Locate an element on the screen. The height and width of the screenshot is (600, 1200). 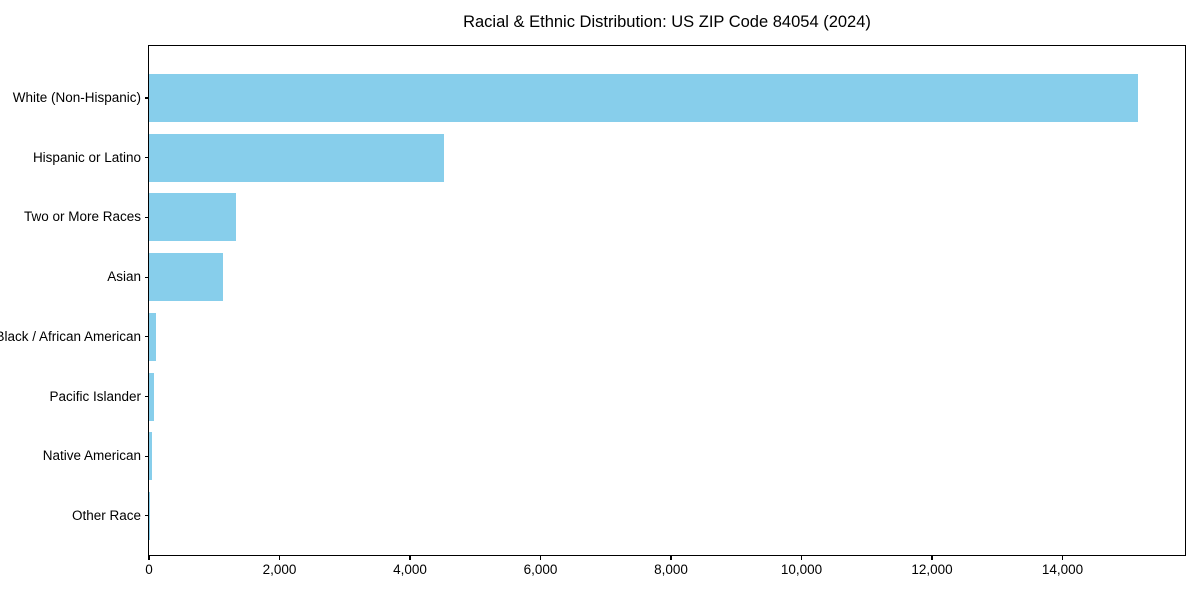
bar-other-race is located at coordinates (149, 515).